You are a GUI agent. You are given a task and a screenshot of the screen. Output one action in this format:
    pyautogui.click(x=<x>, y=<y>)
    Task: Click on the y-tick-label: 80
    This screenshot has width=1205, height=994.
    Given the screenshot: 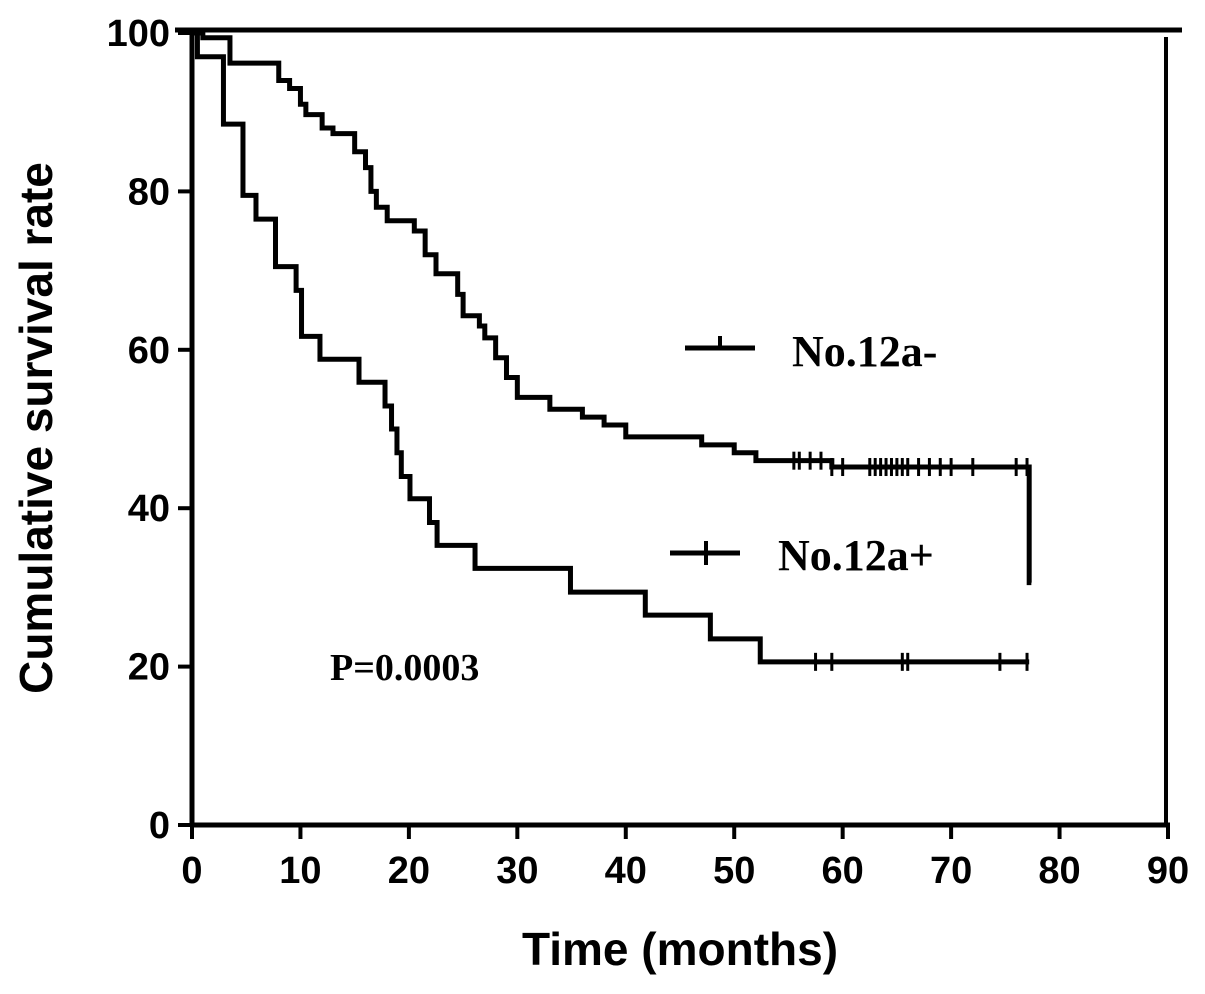 What is the action you would take?
    pyautogui.click(x=149, y=192)
    